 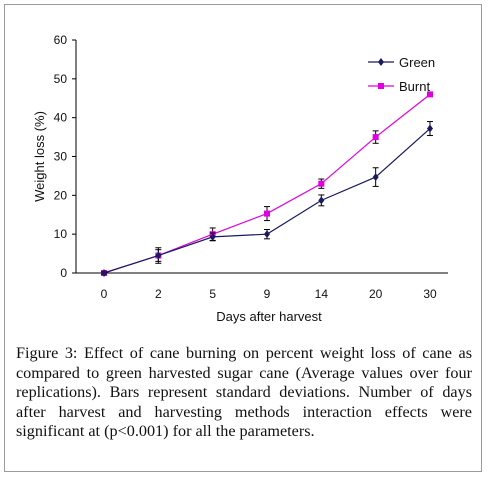 What do you see at coordinates (63, 273) in the screenshot?
I see `y-tick-label: 0` at bounding box center [63, 273].